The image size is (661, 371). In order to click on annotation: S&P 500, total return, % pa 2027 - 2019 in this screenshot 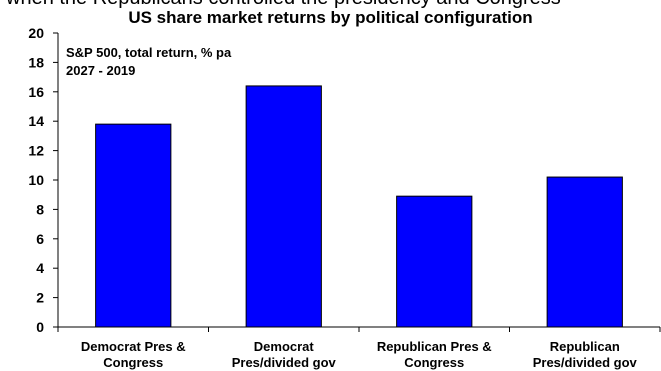, I will do `click(149, 61)`.